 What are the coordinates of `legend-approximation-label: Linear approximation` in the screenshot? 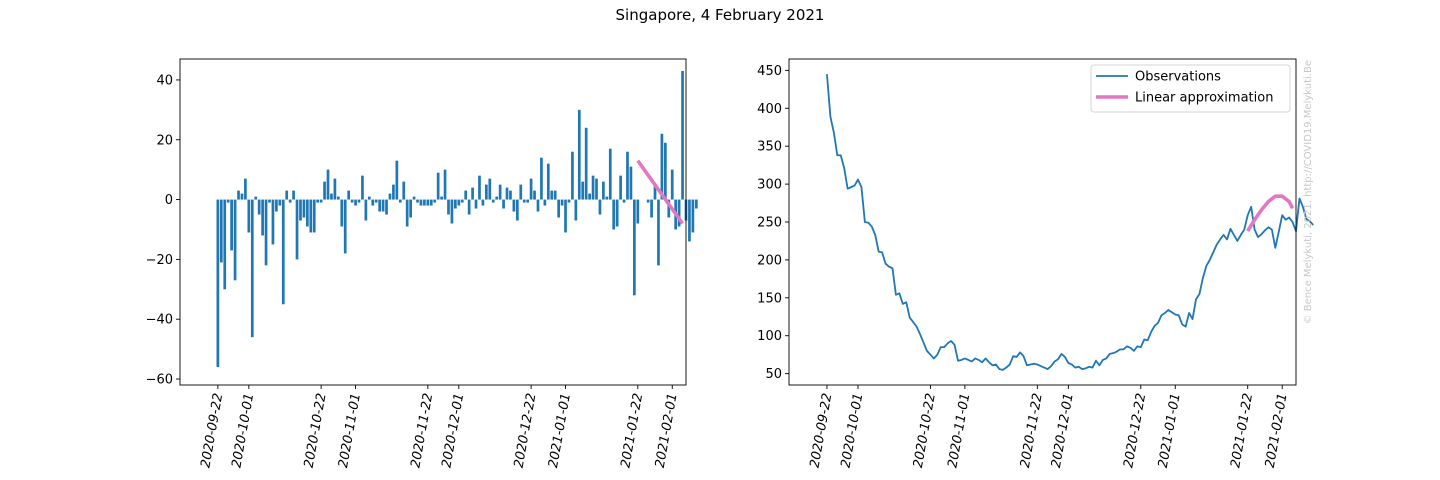 It's located at (1204, 98).